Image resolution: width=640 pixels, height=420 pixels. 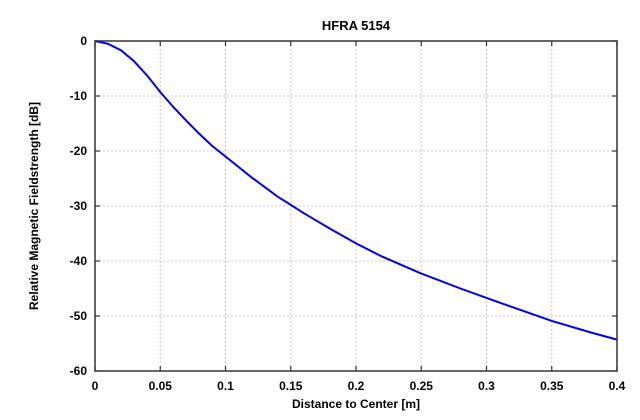 I want to click on x-tick-label: 0.25, so click(x=422, y=386).